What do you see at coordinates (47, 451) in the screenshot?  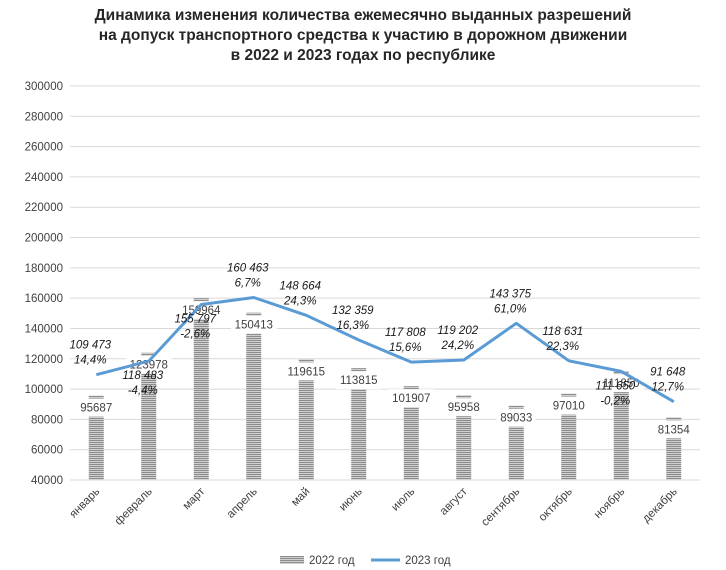 I see `y-tick-label: 60000` at bounding box center [47, 451].